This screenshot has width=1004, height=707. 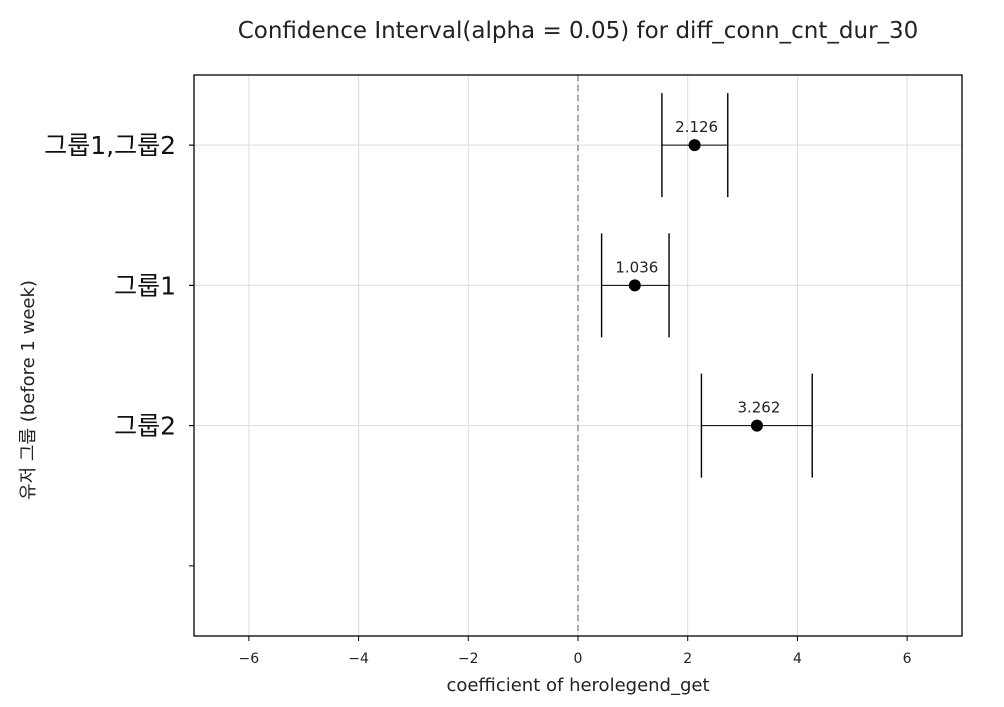 What do you see at coordinates (28, 390) in the screenshot?
I see `y-axis-label: 유저 그룹 (before 1 week)` at bounding box center [28, 390].